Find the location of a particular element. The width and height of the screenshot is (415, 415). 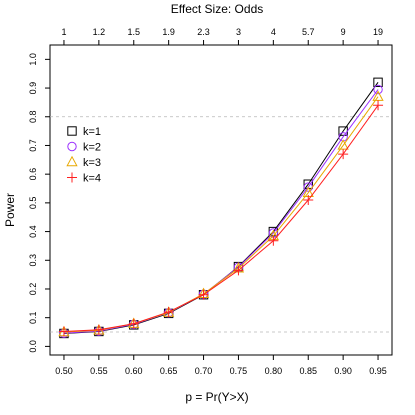

x-tick-label: 0.75 is located at coordinates (239, 371).